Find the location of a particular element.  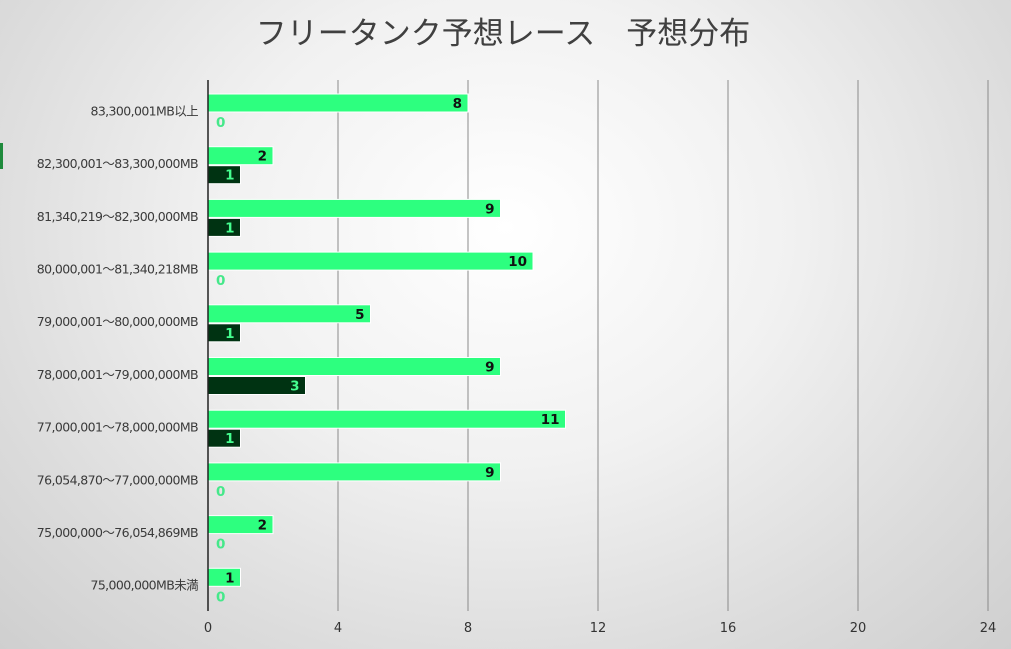

x-tick-label: 4 is located at coordinates (338, 628).